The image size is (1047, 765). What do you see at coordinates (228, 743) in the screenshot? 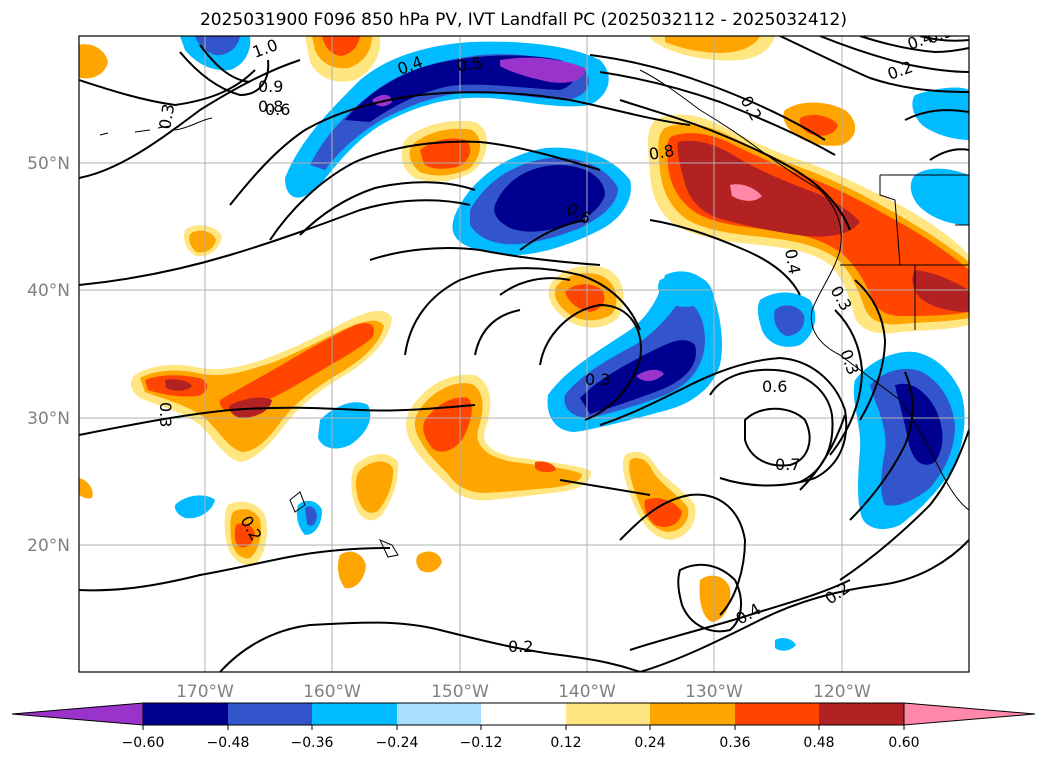
I see `colorbar-tick-label: −0.48` at bounding box center [228, 743].